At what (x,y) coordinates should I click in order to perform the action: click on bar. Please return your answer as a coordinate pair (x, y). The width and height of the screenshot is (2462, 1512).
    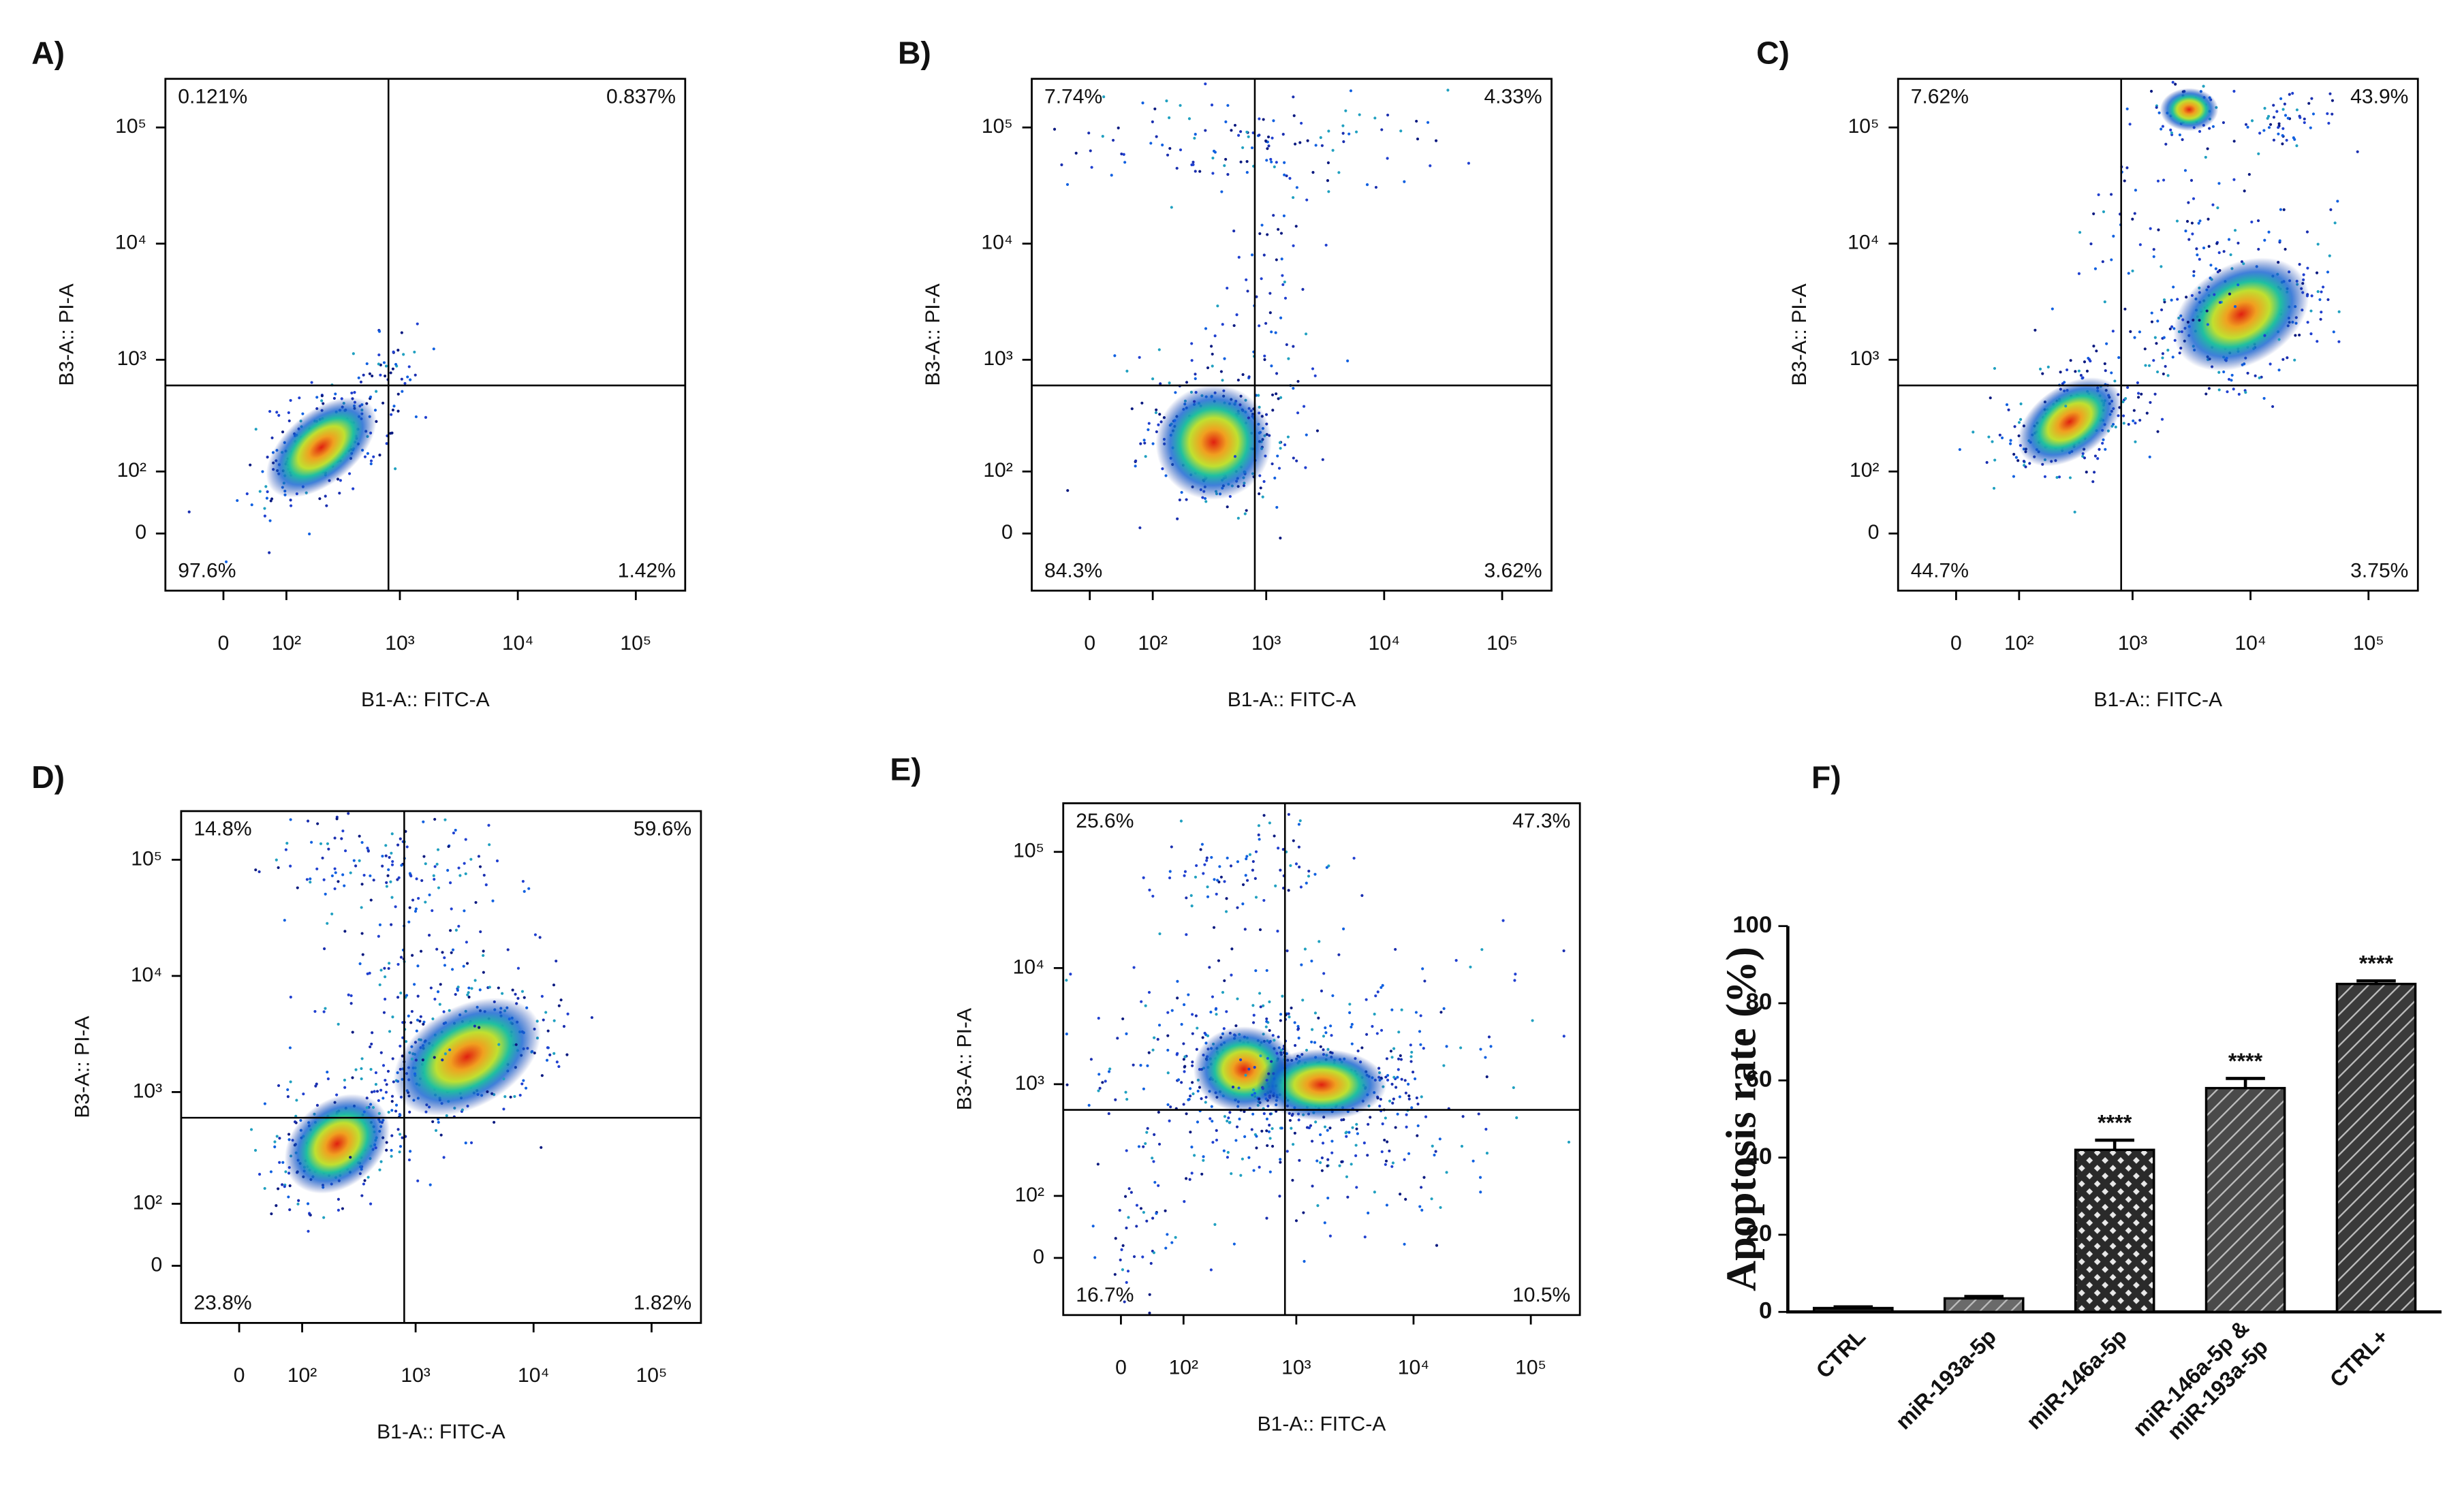
    Looking at the image, I should click on (1984, 1305).